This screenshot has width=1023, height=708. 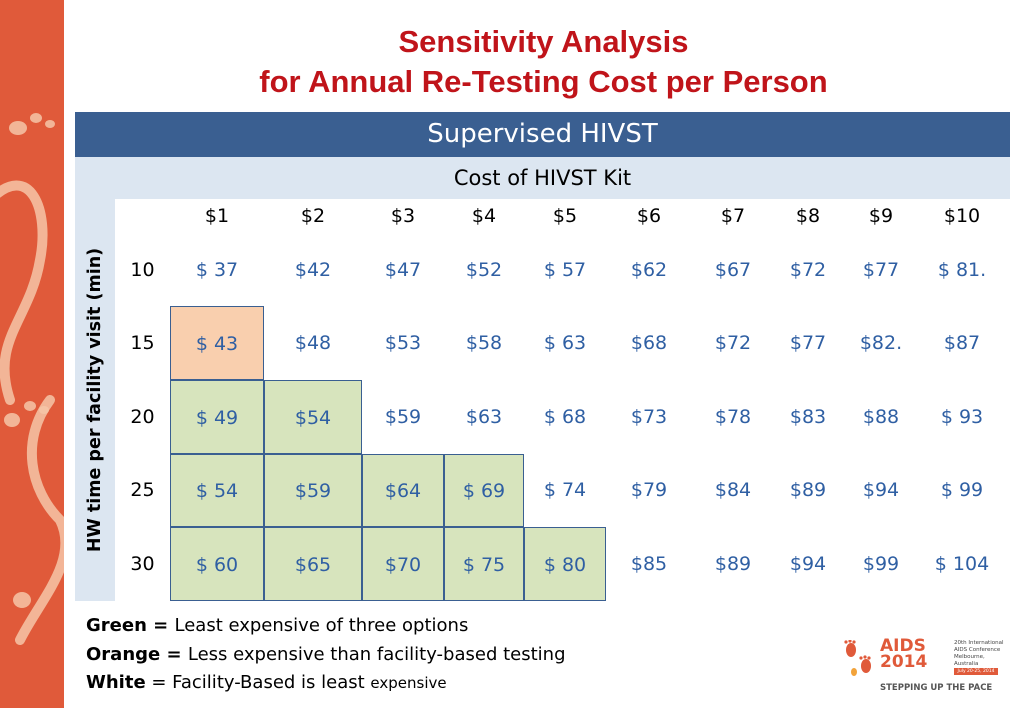 What do you see at coordinates (217, 343) in the screenshot?
I see `table-cell: $ 43` at bounding box center [217, 343].